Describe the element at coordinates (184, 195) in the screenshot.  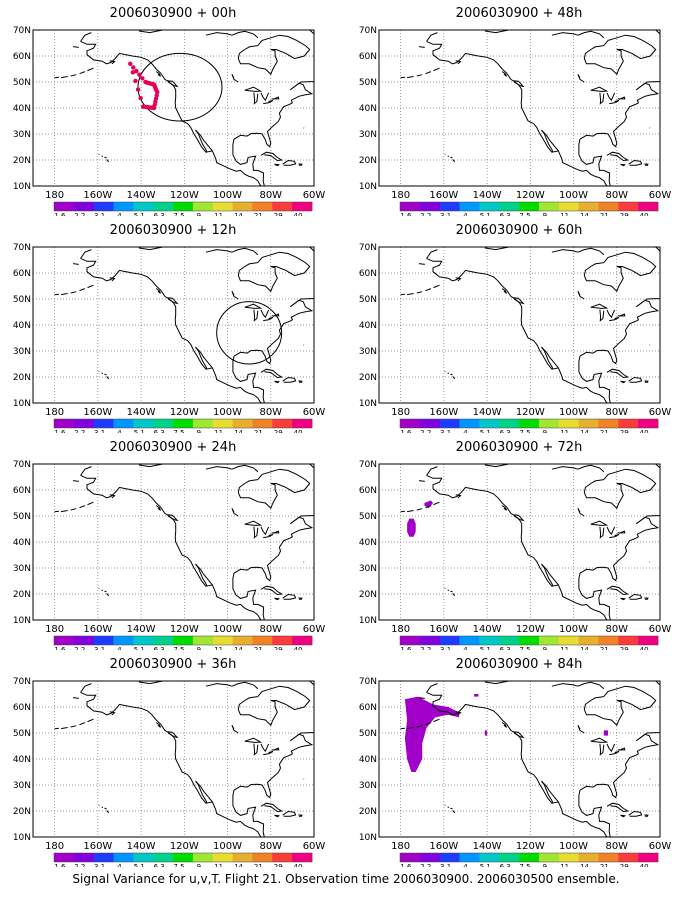
I see `lon-tick-label: 120W` at that location.